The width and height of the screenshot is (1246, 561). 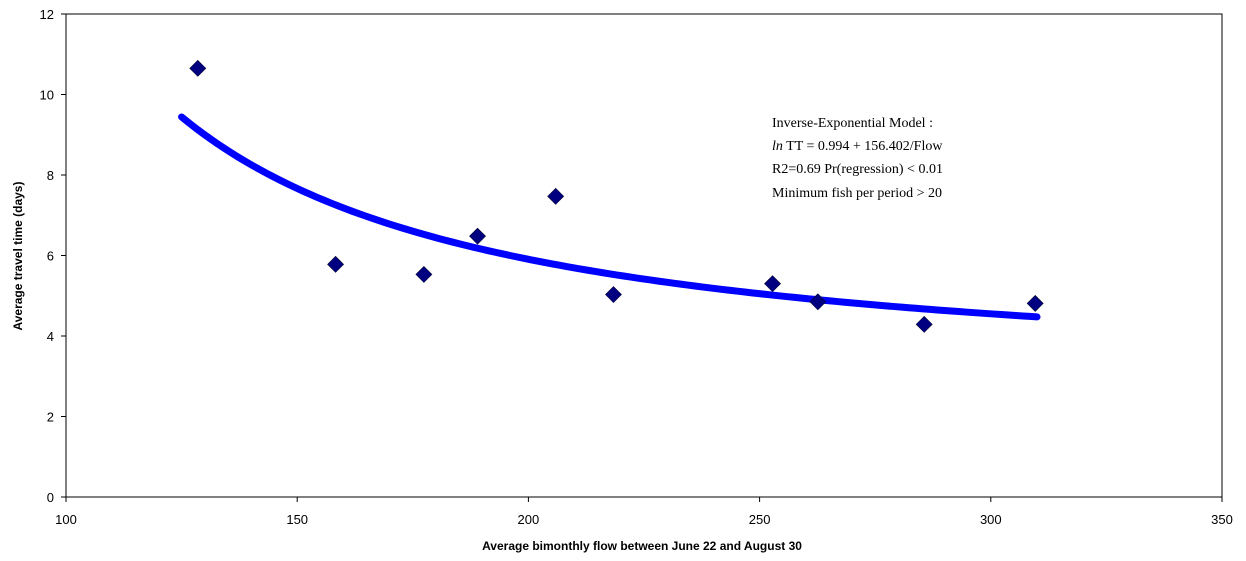 I want to click on y-tick-label: 2, so click(x=50, y=417).